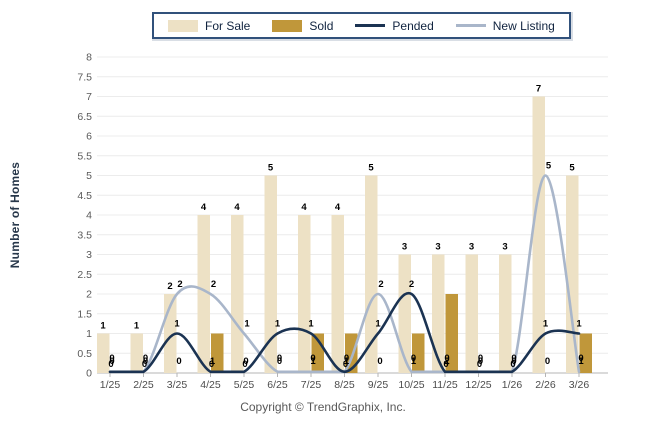 The width and height of the screenshot is (646, 434). What do you see at coordinates (89, 334) in the screenshot?
I see `y-tick-label: 1` at bounding box center [89, 334].